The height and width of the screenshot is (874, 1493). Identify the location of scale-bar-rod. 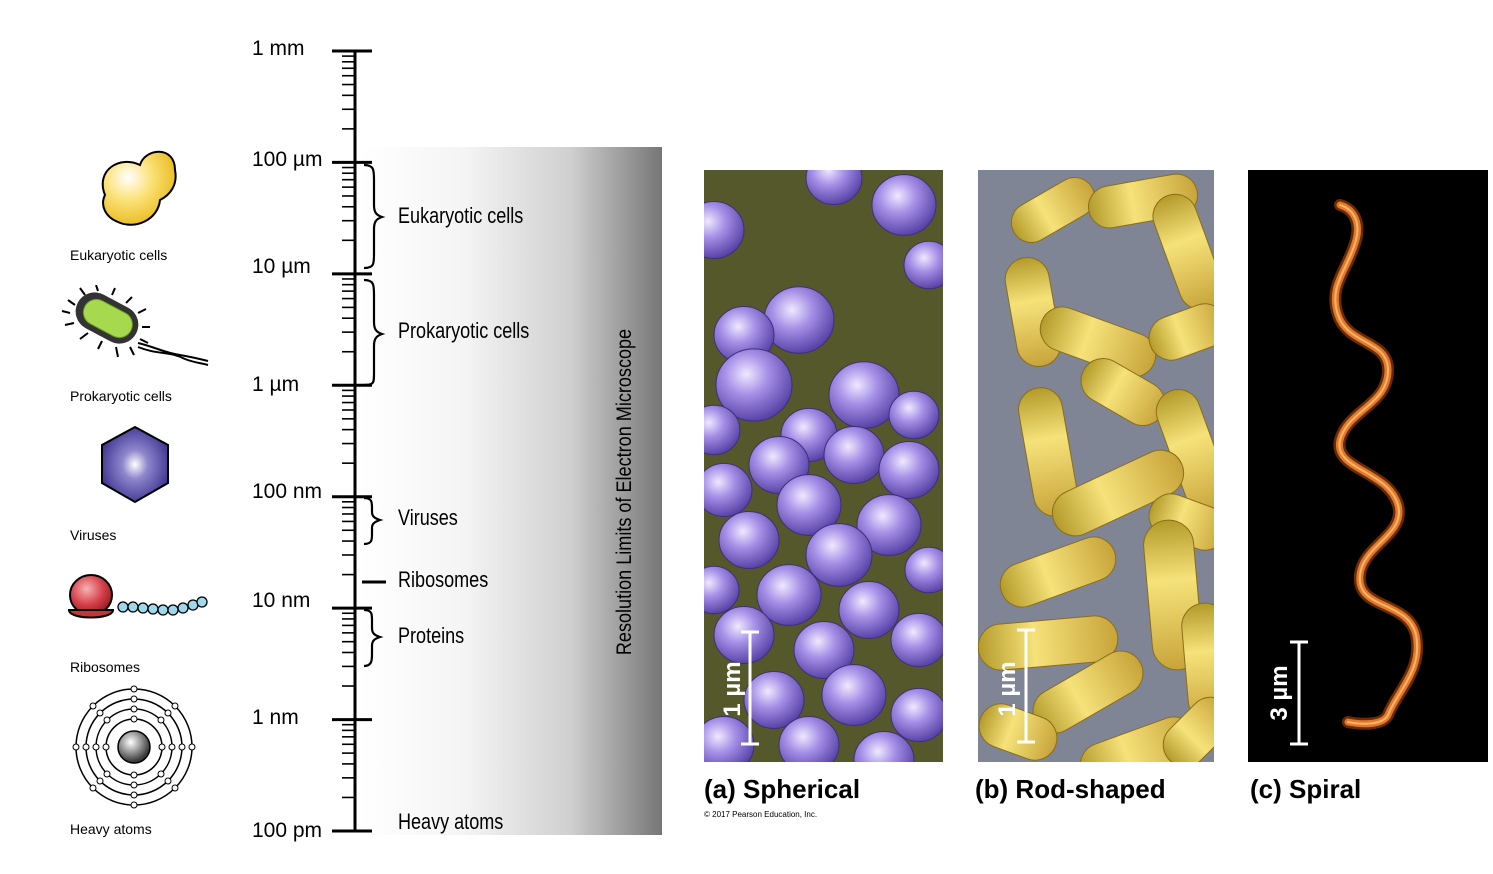
(1026, 686).